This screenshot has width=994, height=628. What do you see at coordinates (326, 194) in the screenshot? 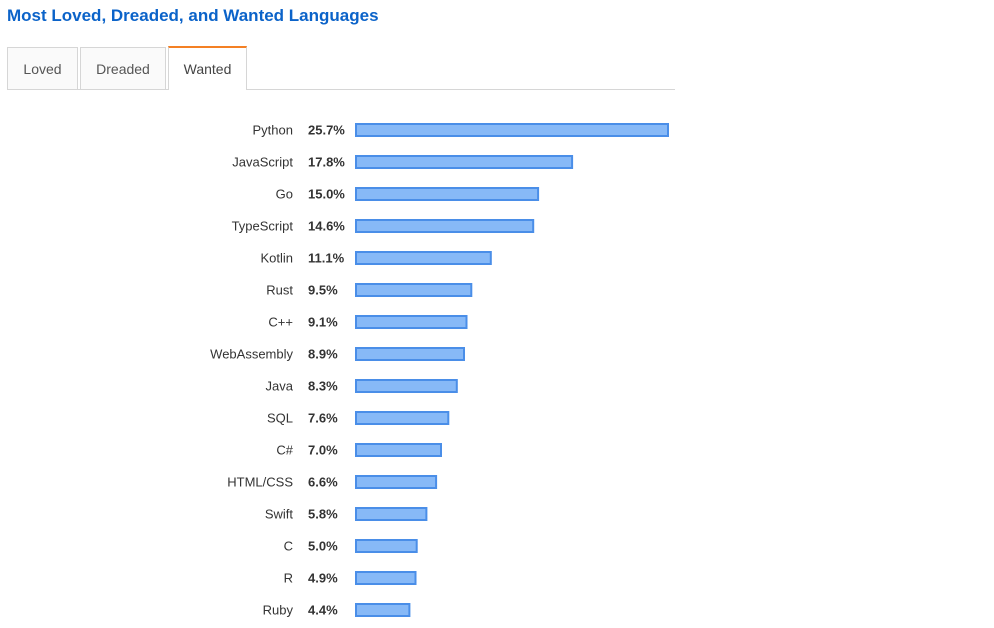
I see `value-label: 15.0%` at bounding box center [326, 194].